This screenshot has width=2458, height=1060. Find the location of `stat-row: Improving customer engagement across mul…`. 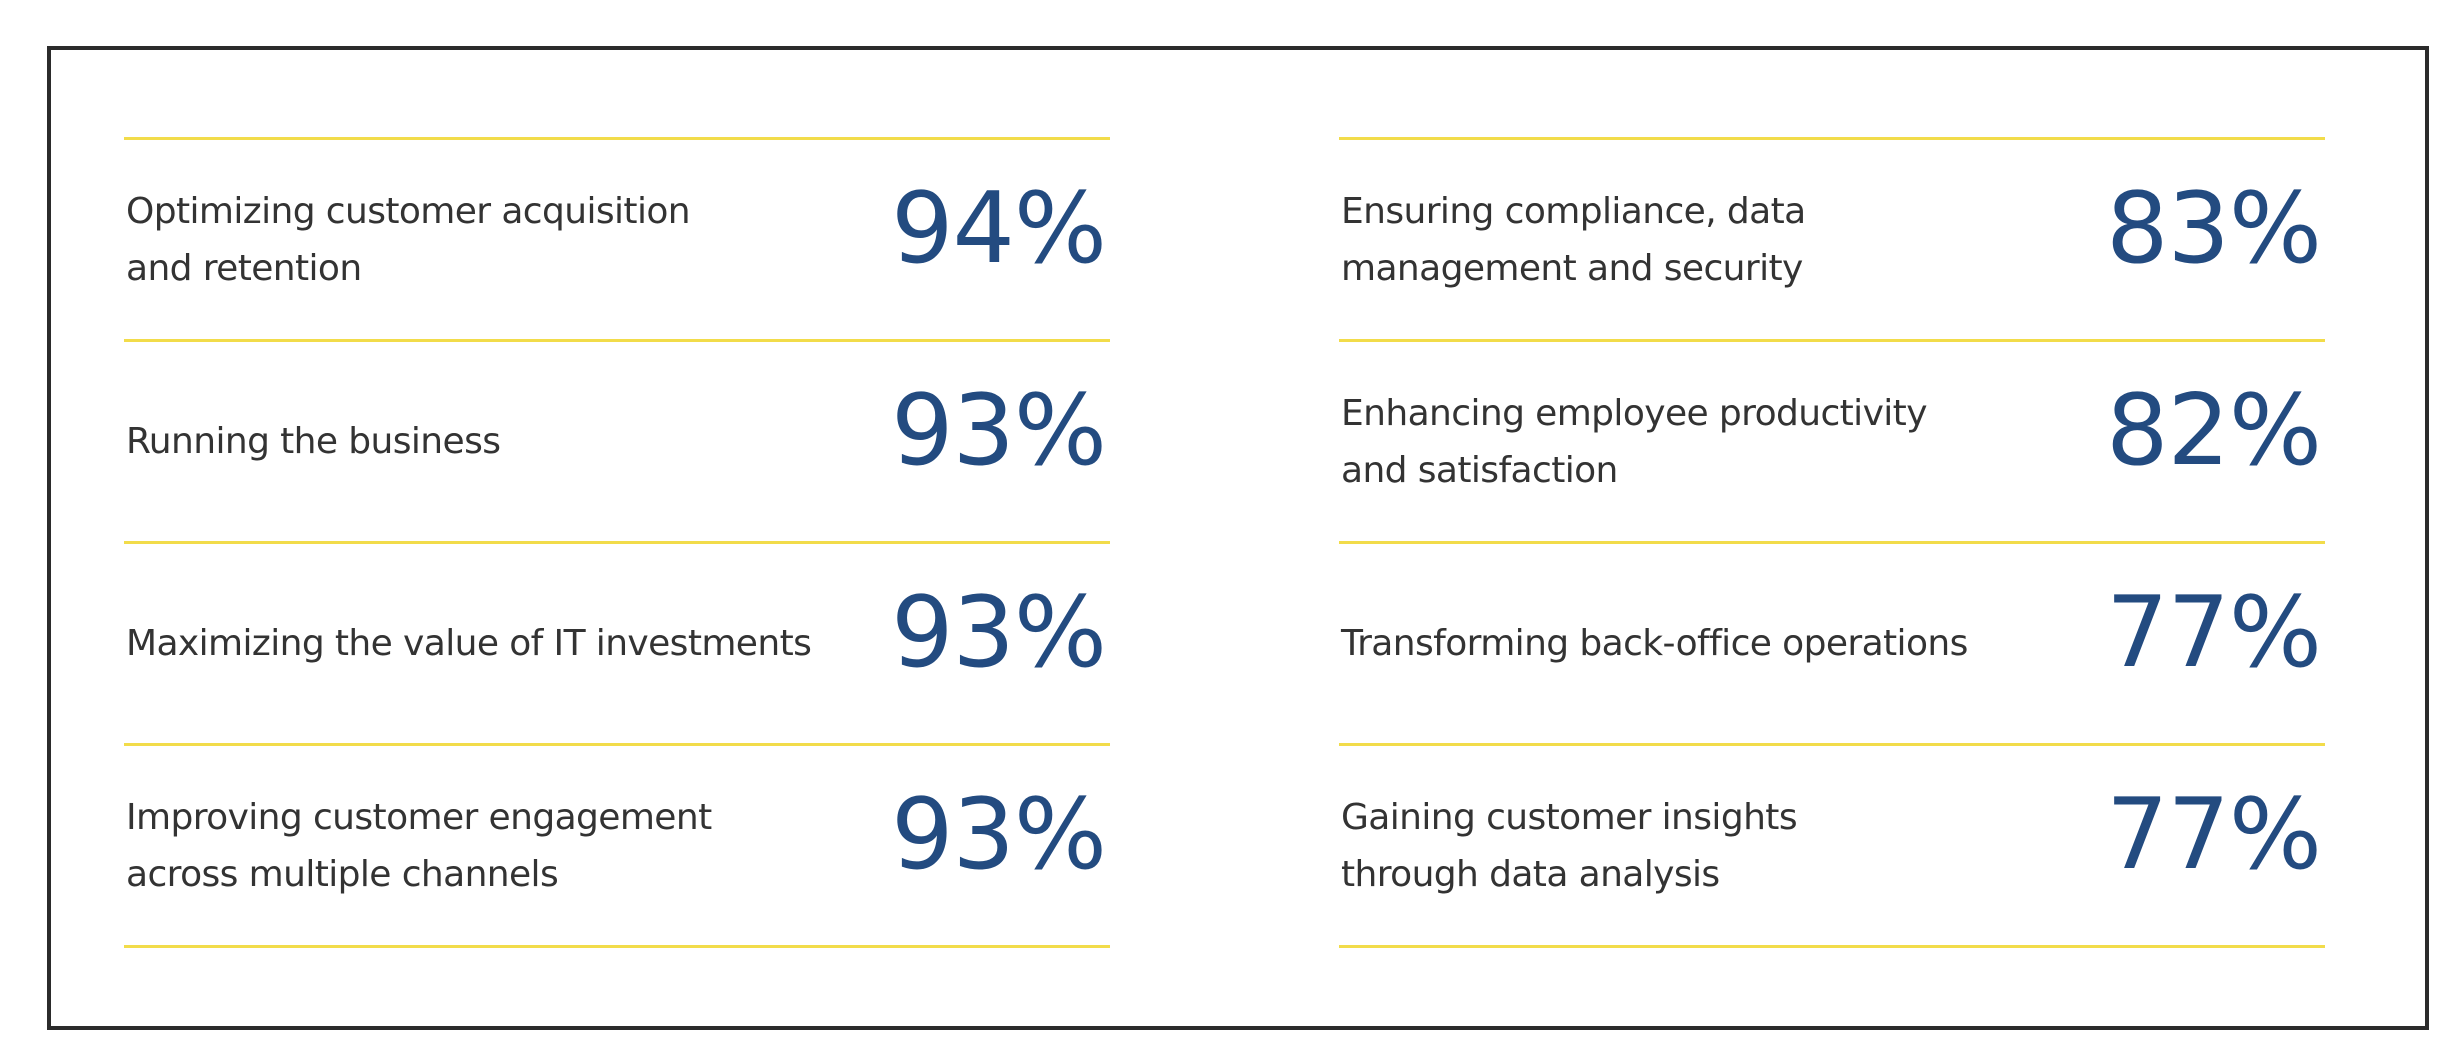

stat-row: Improving customer engagement across mul… is located at coordinates (617, 847).